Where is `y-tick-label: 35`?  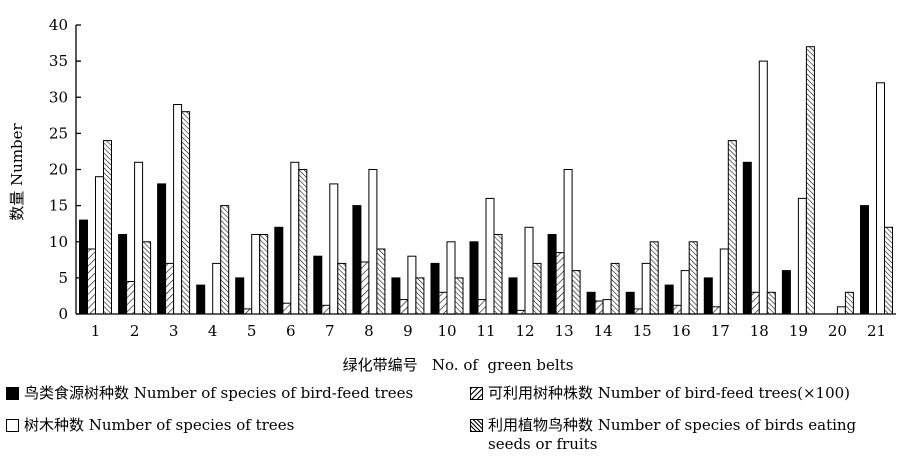
y-tick-label: 35 is located at coordinates (58, 61).